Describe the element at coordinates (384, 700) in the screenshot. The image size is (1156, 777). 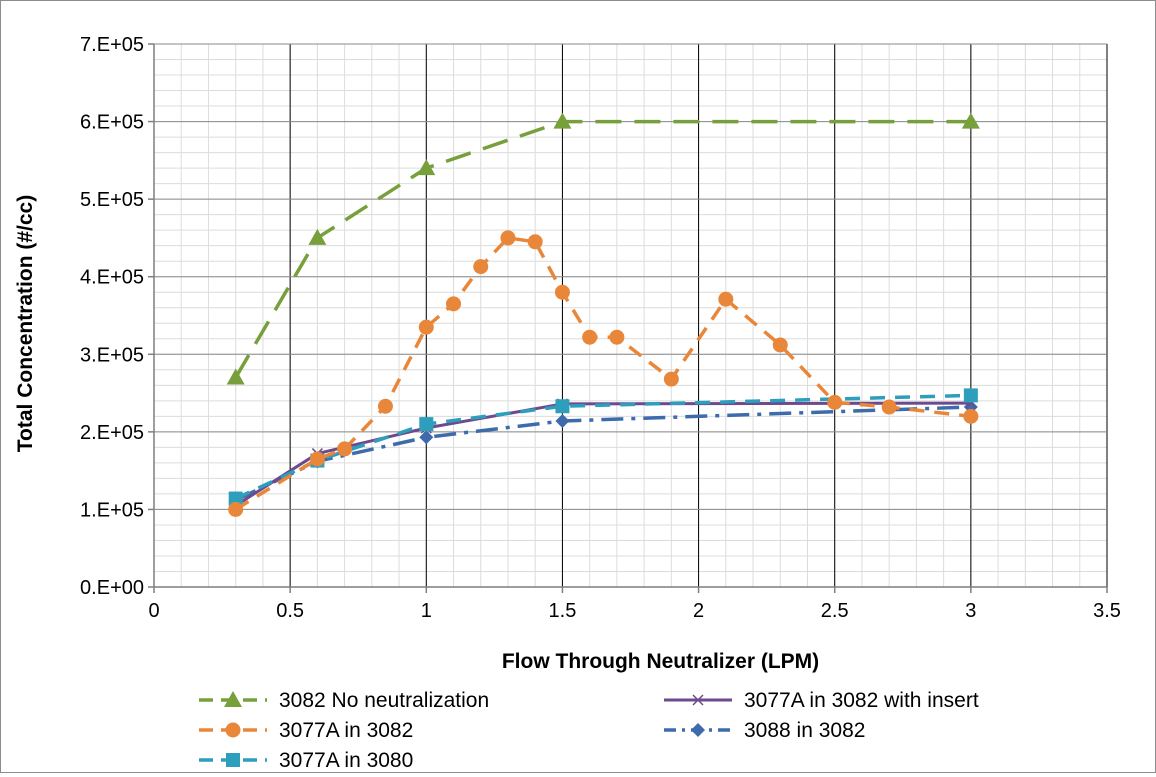
I see `legend-label: 3082 No neutralization` at that location.